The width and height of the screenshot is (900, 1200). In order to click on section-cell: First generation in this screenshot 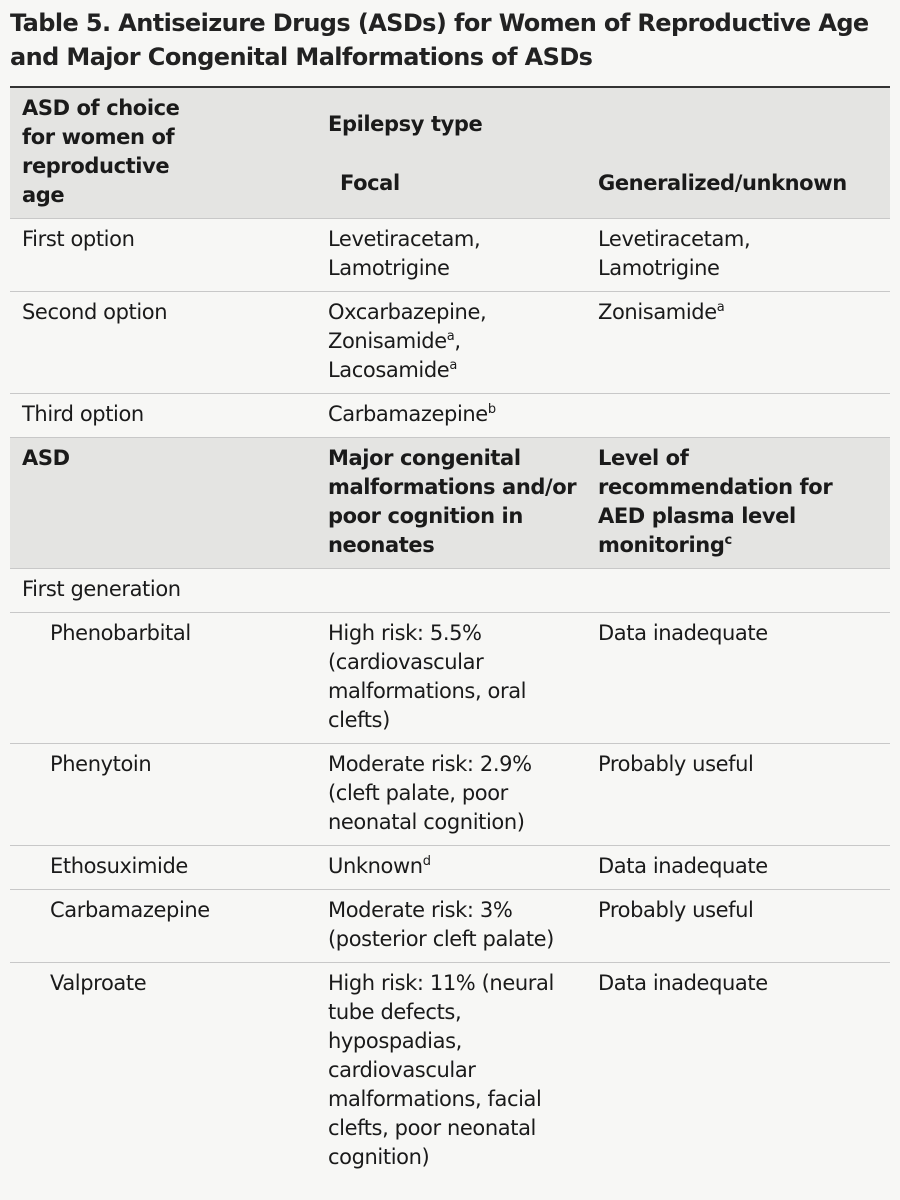, I will do `click(450, 590)`.